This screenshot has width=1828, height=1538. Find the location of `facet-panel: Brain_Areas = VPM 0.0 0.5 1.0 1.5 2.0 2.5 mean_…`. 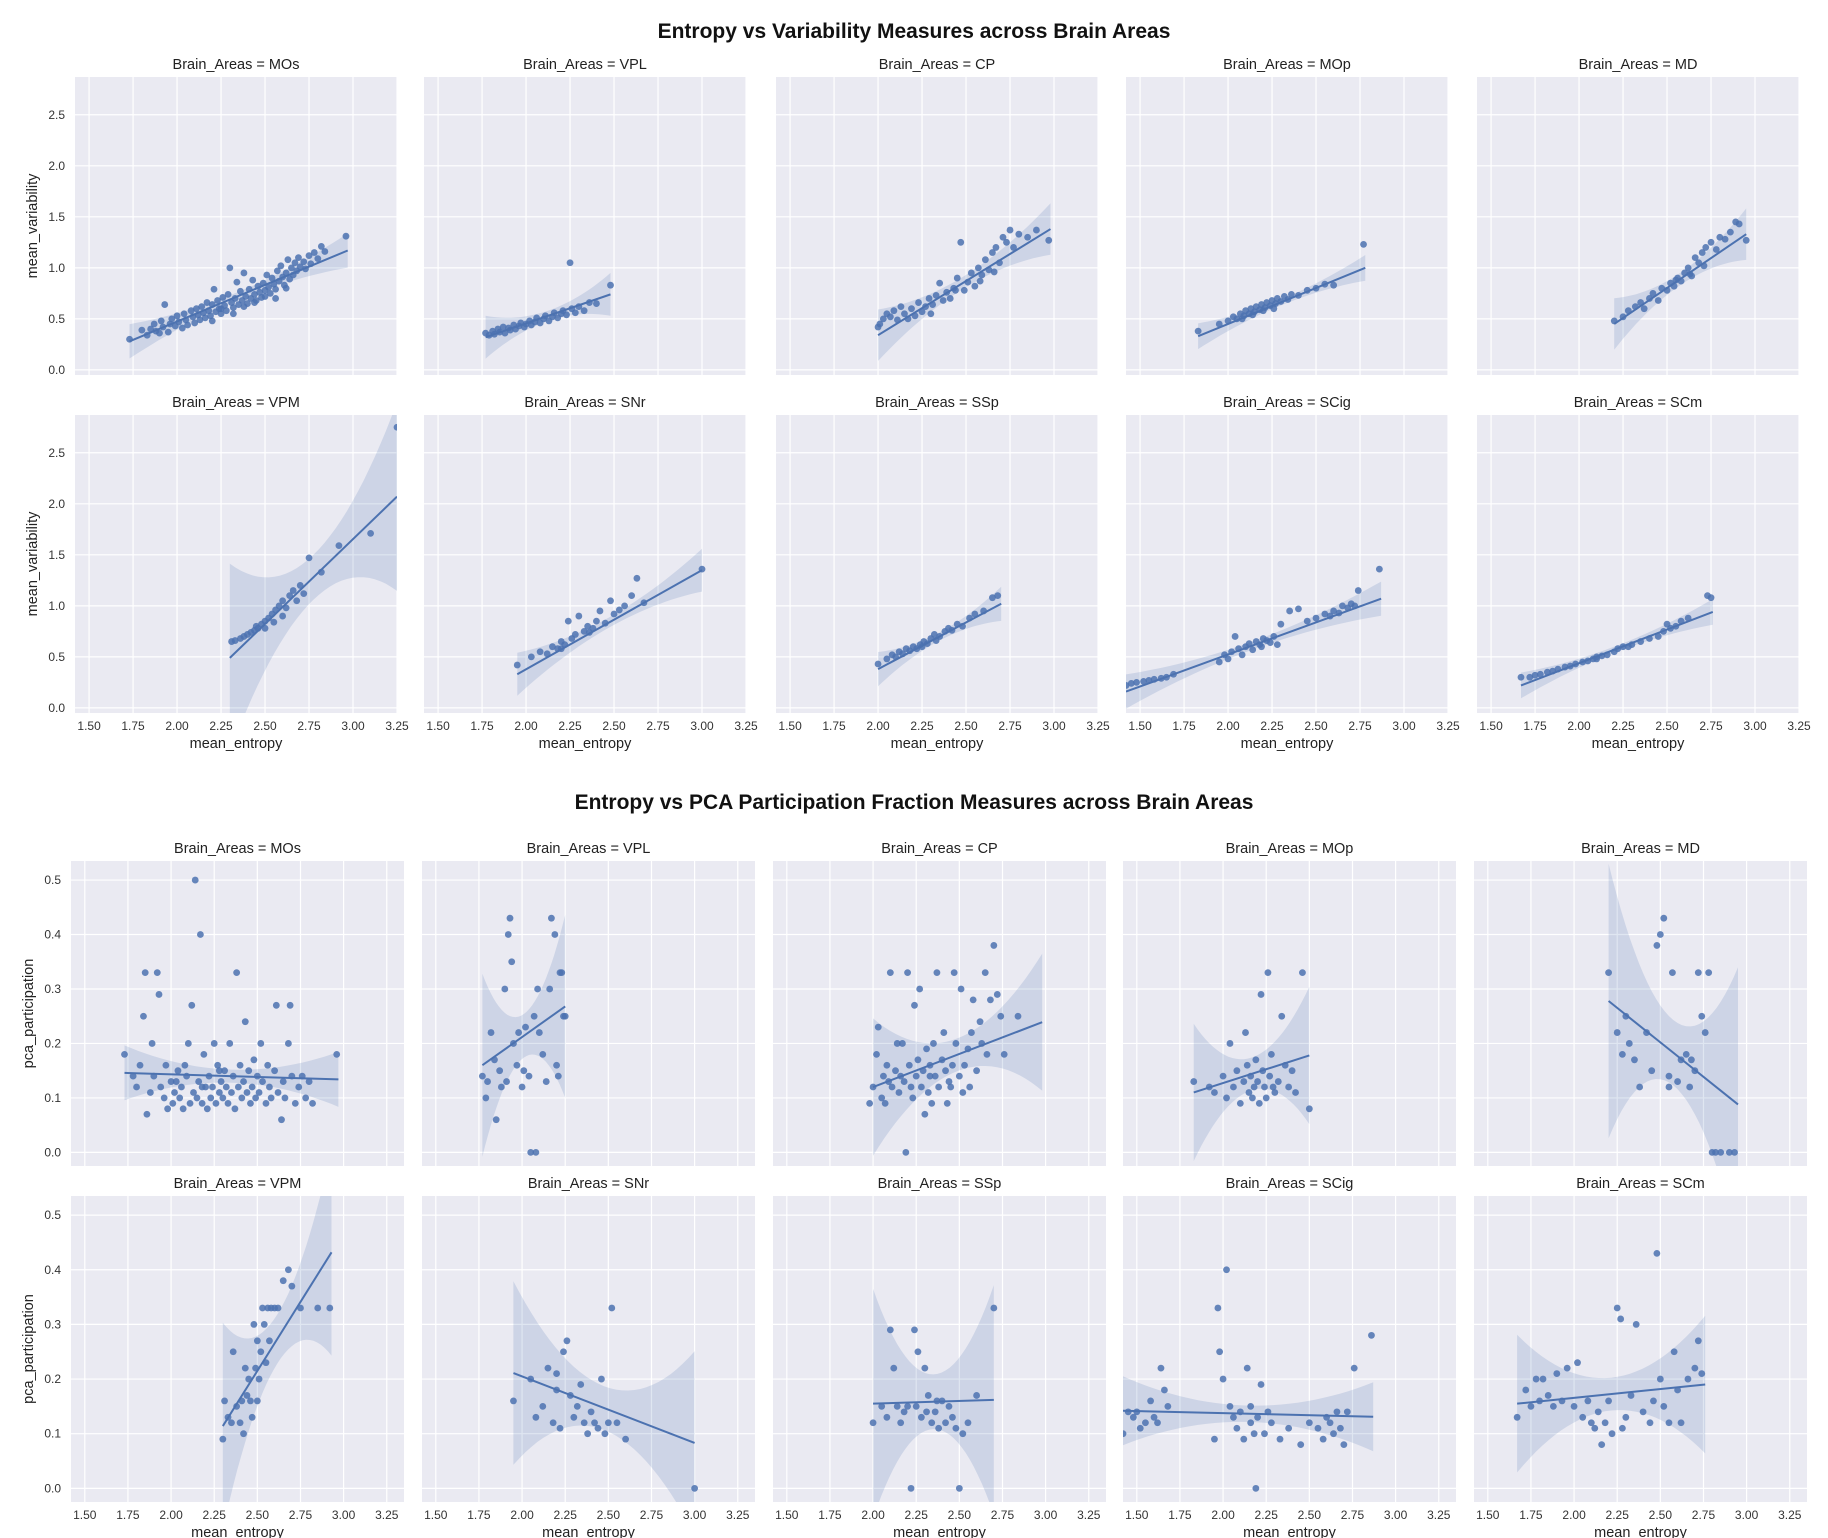

facet-panel: Brain_Areas = VPM 0.0 0.5 1.0 1.5 2.0 2.5 mean_… is located at coordinates (217, 573).